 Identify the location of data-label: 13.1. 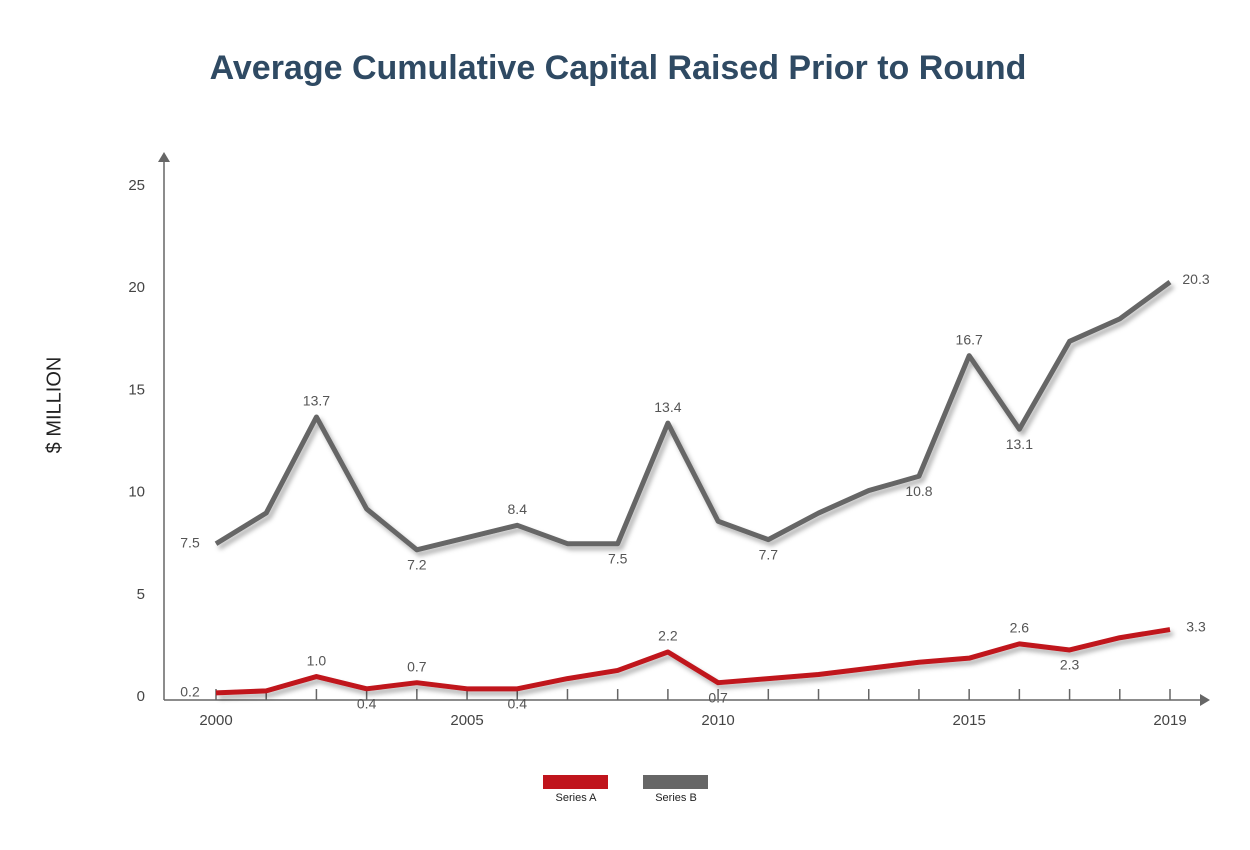
(1019, 444).